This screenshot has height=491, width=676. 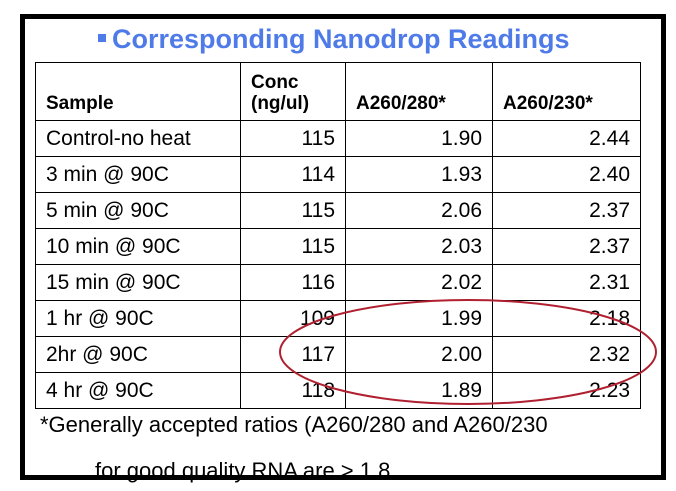 I want to click on table-cell: 4 hr @ 90C, so click(x=138, y=390).